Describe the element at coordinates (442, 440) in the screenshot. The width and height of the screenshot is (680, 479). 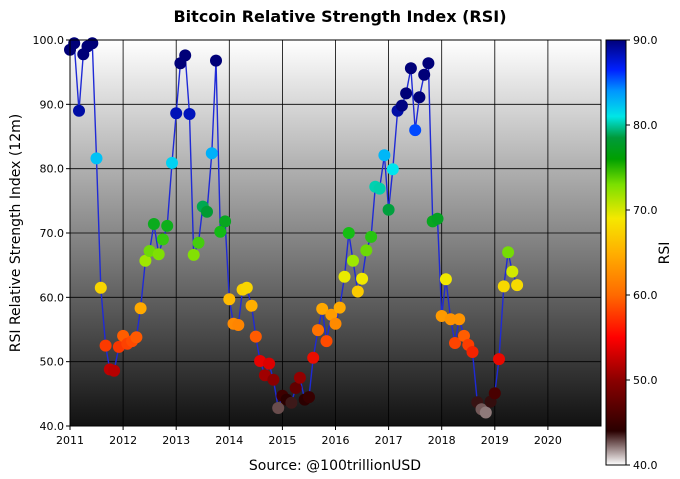
I see `x-tick-label-2018: 2018` at that location.